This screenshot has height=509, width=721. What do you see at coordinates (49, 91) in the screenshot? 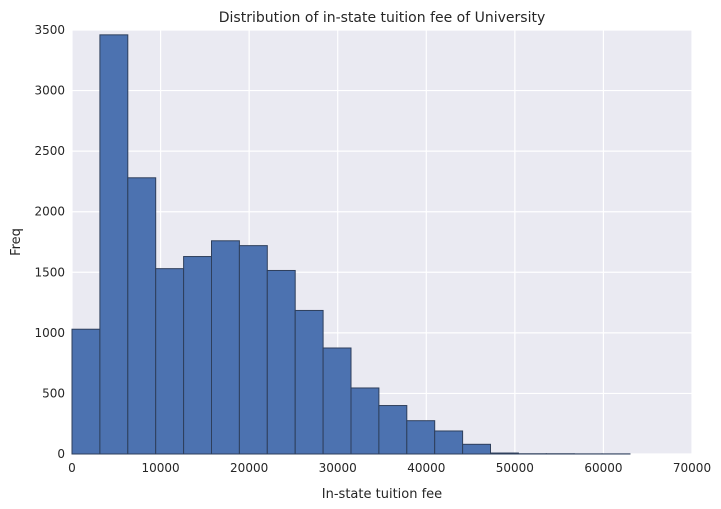
I see `y-tick-label: 3000` at bounding box center [49, 91].